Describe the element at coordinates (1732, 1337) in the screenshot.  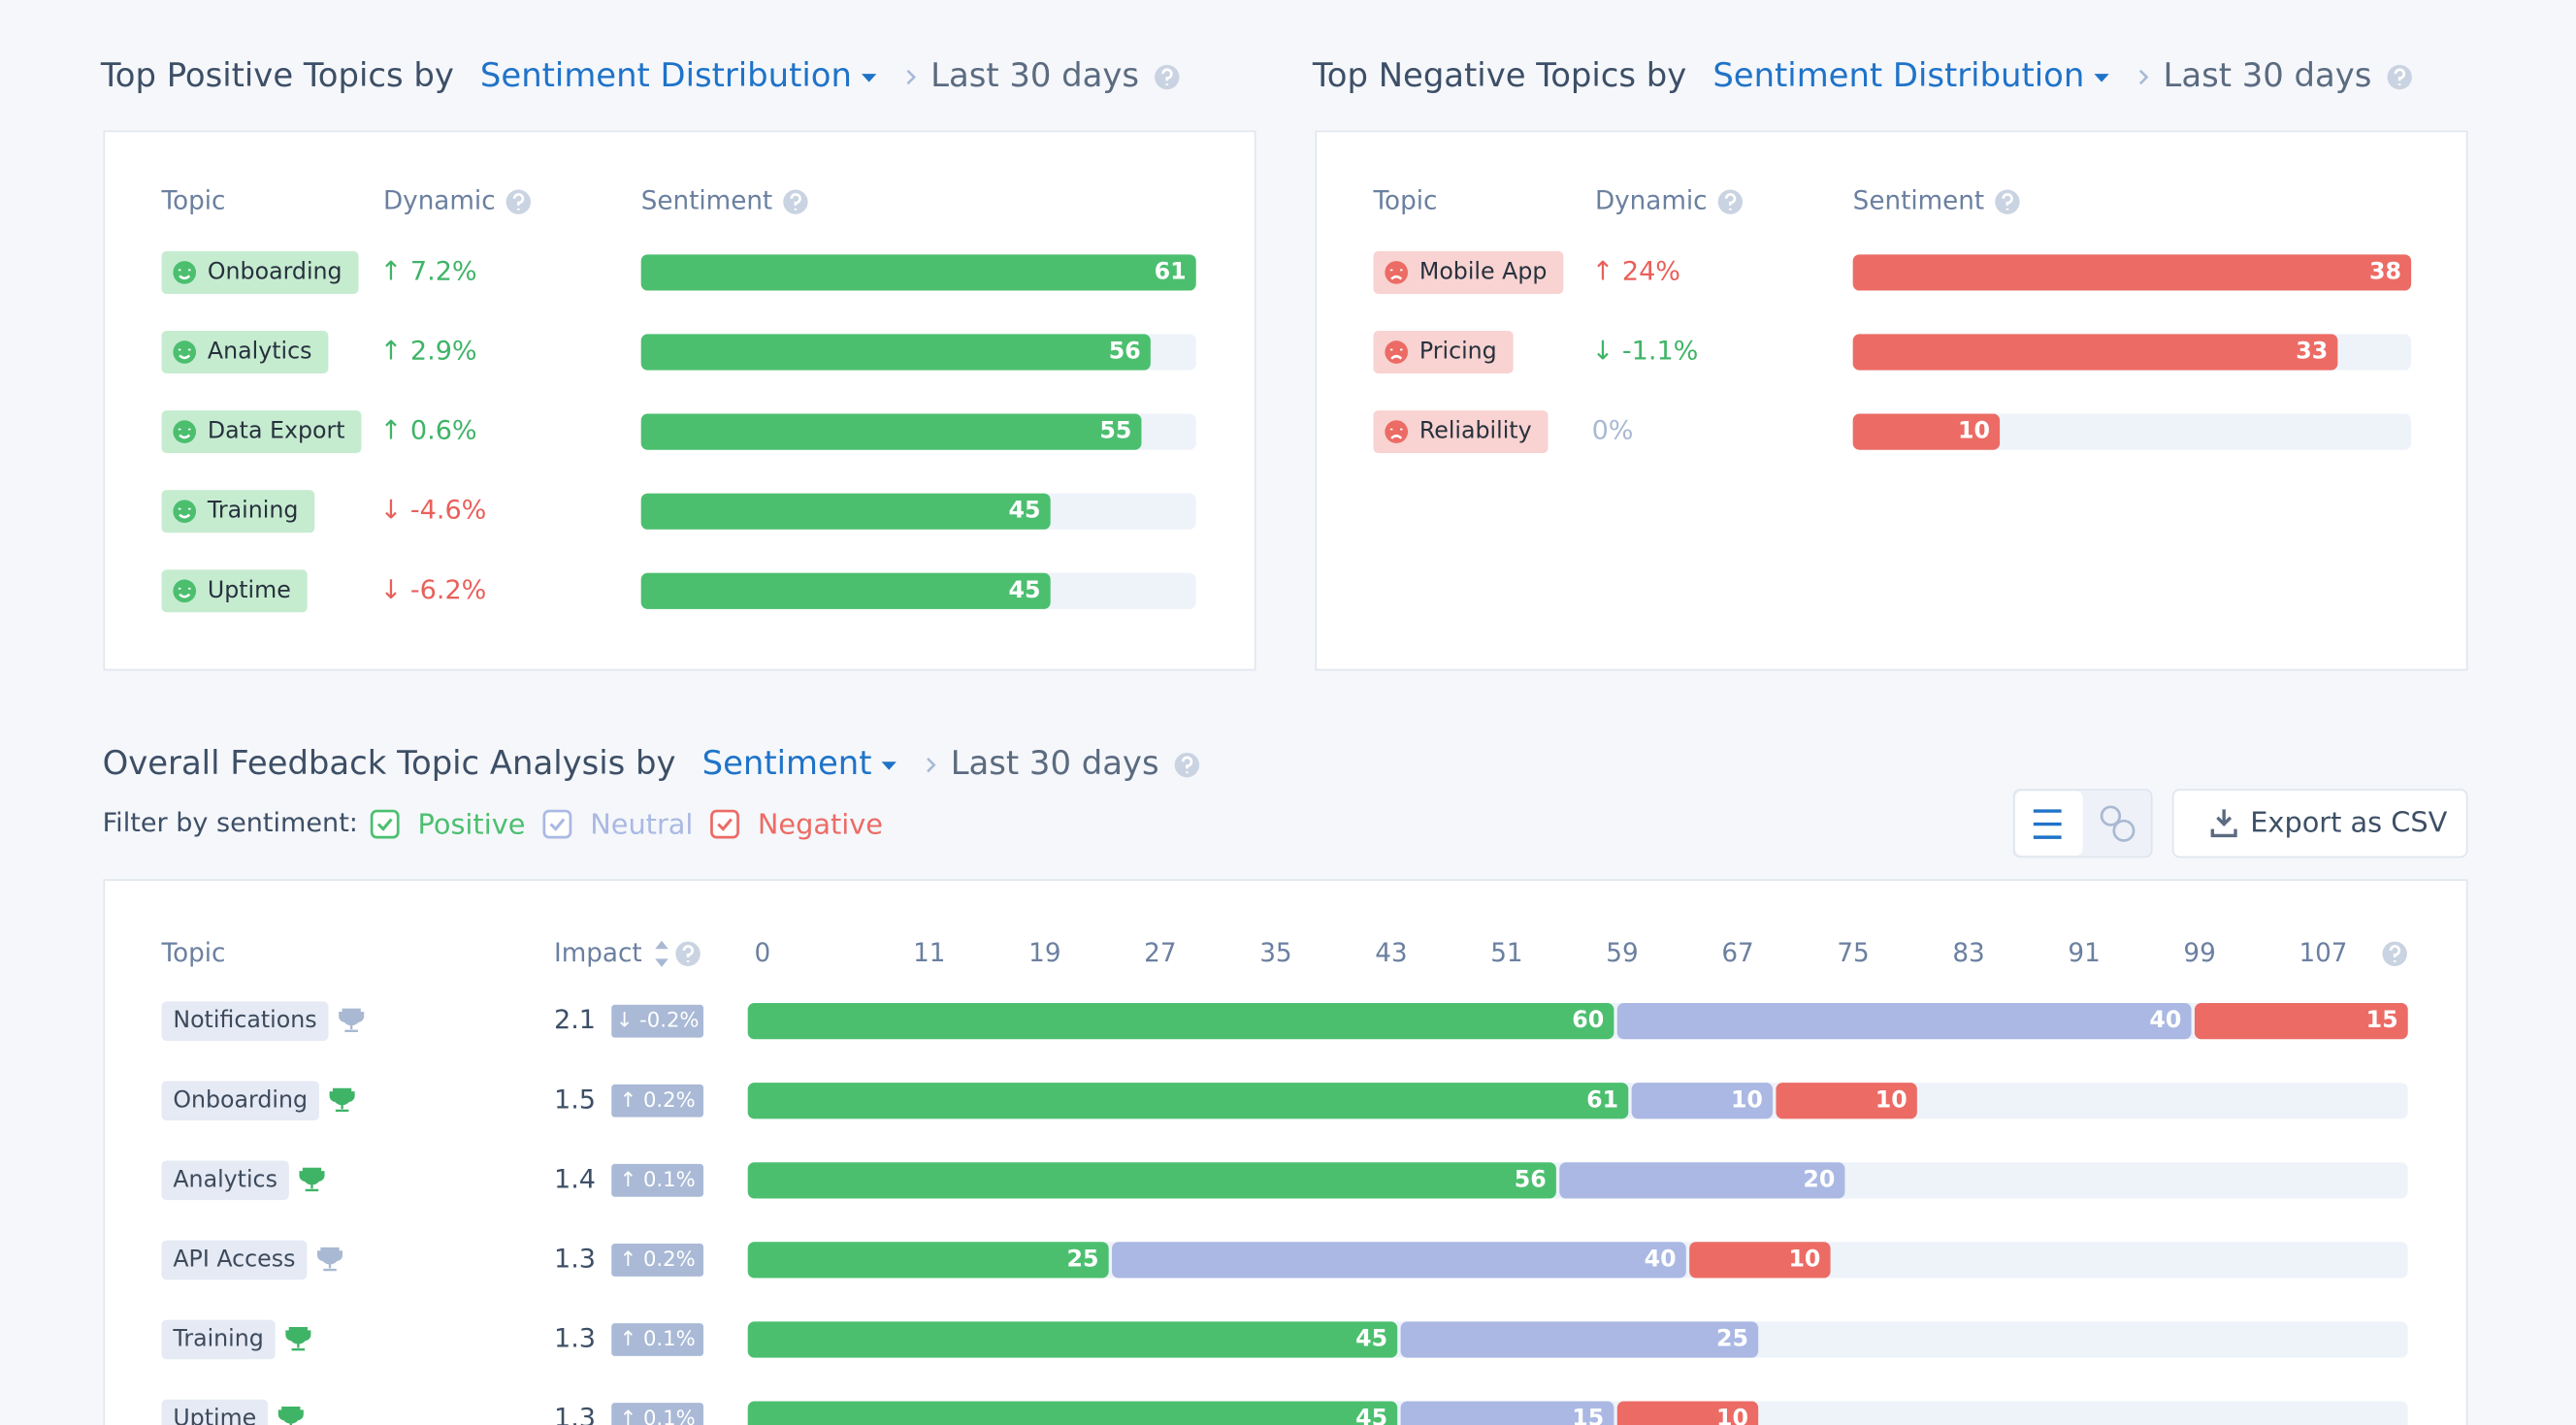
I see `bar-label: 25` at that location.